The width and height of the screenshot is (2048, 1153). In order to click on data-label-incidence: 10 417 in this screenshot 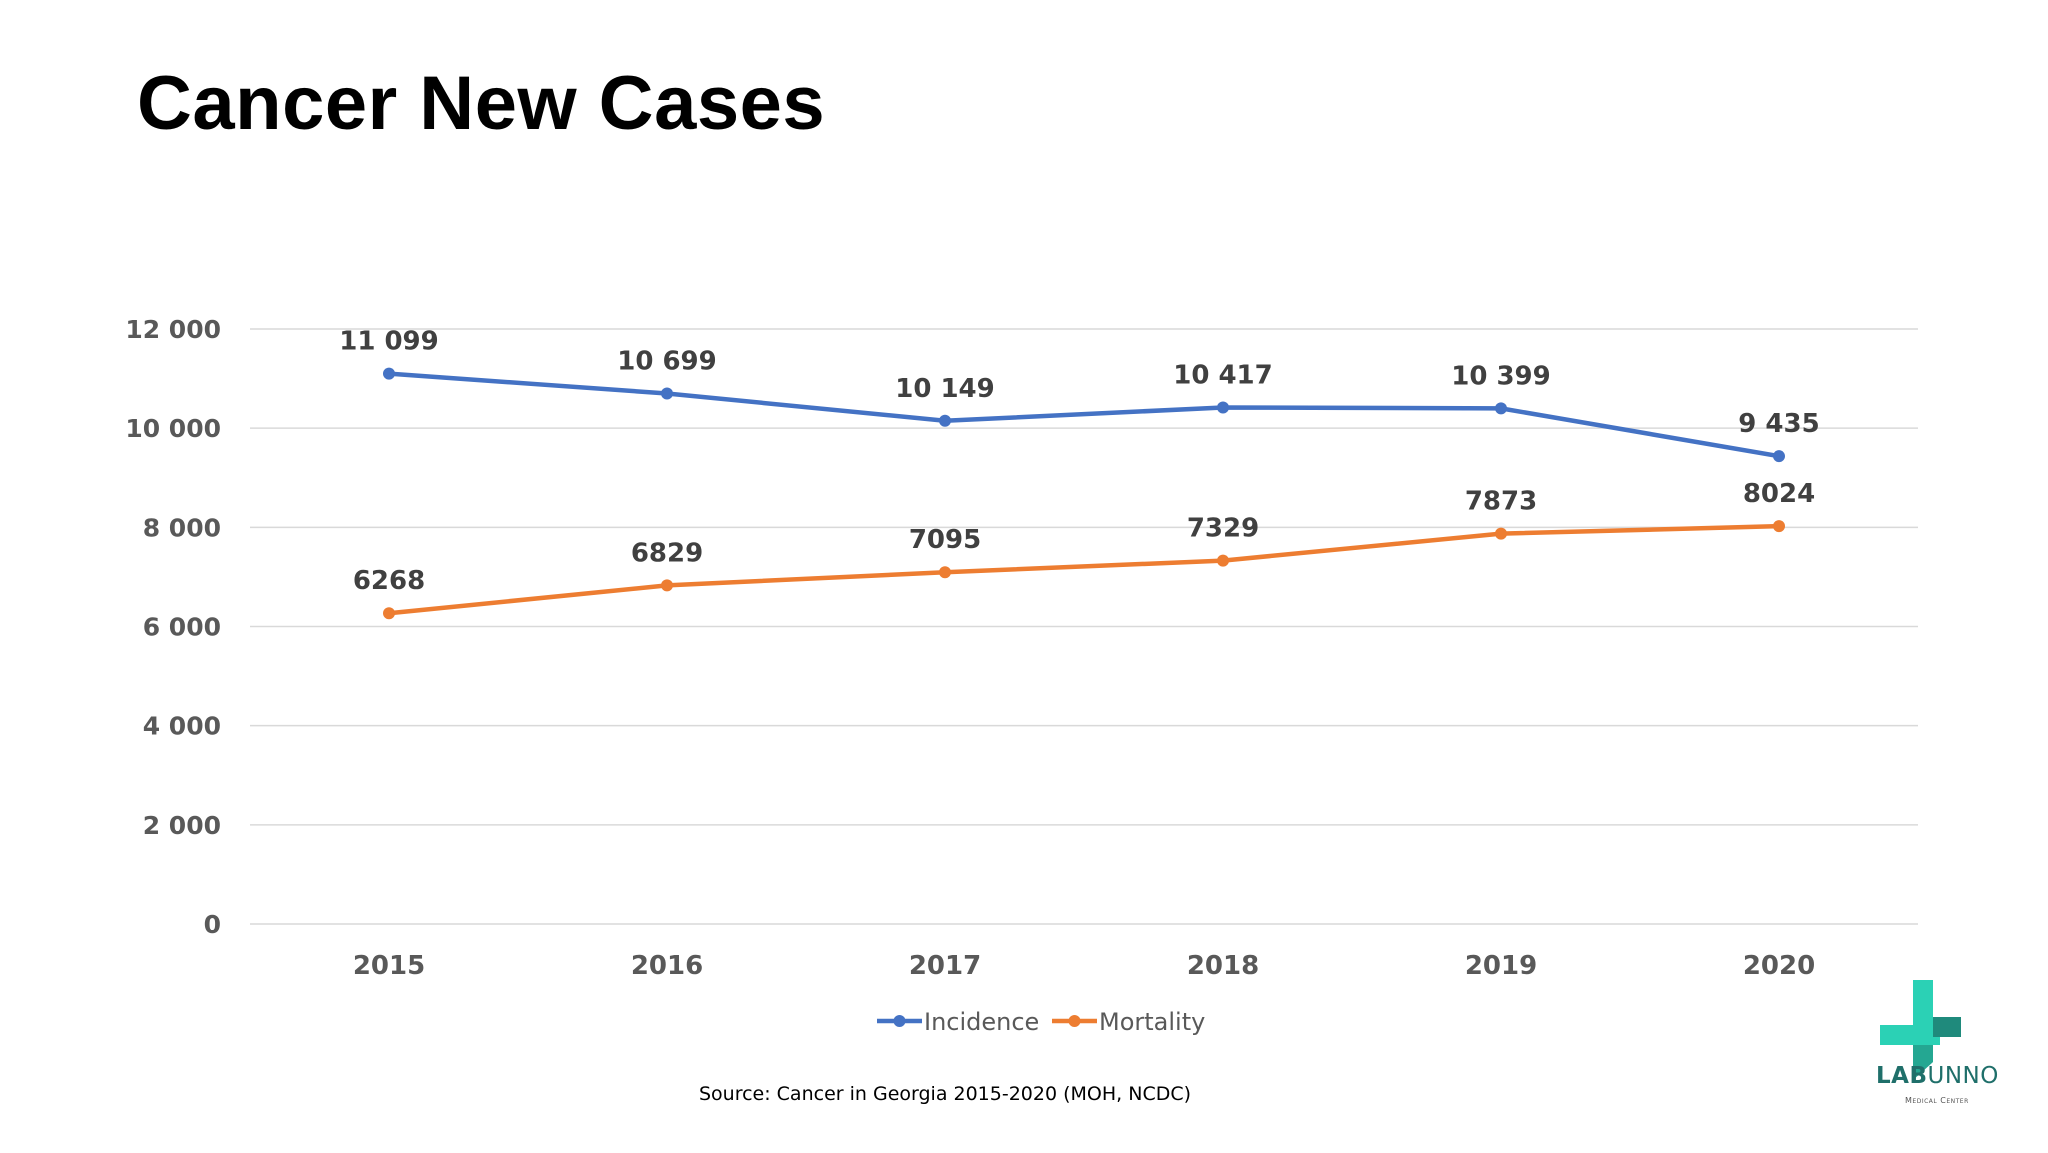, I will do `click(1223, 375)`.